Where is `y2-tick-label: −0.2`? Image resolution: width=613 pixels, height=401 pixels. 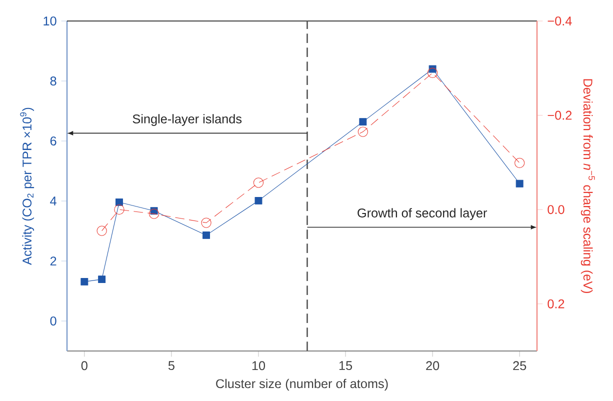
y2-tick-label: −0.2 is located at coordinates (560, 115).